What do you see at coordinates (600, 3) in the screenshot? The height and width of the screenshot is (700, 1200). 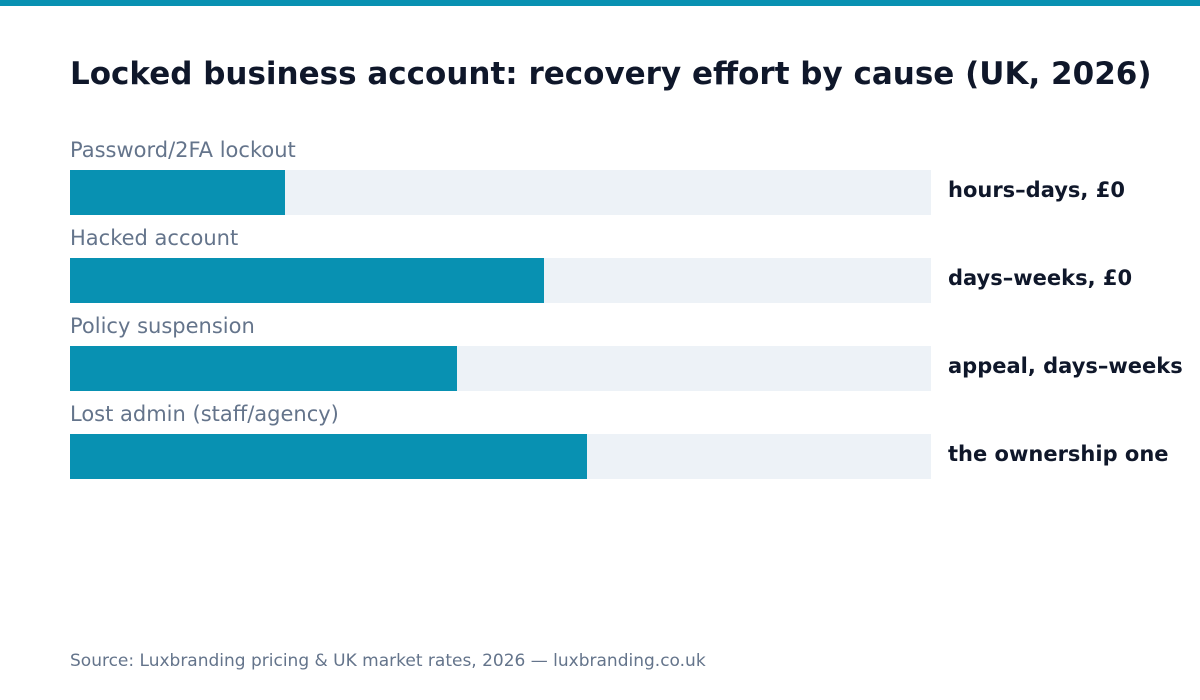 I see `top-accent-bar` at bounding box center [600, 3].